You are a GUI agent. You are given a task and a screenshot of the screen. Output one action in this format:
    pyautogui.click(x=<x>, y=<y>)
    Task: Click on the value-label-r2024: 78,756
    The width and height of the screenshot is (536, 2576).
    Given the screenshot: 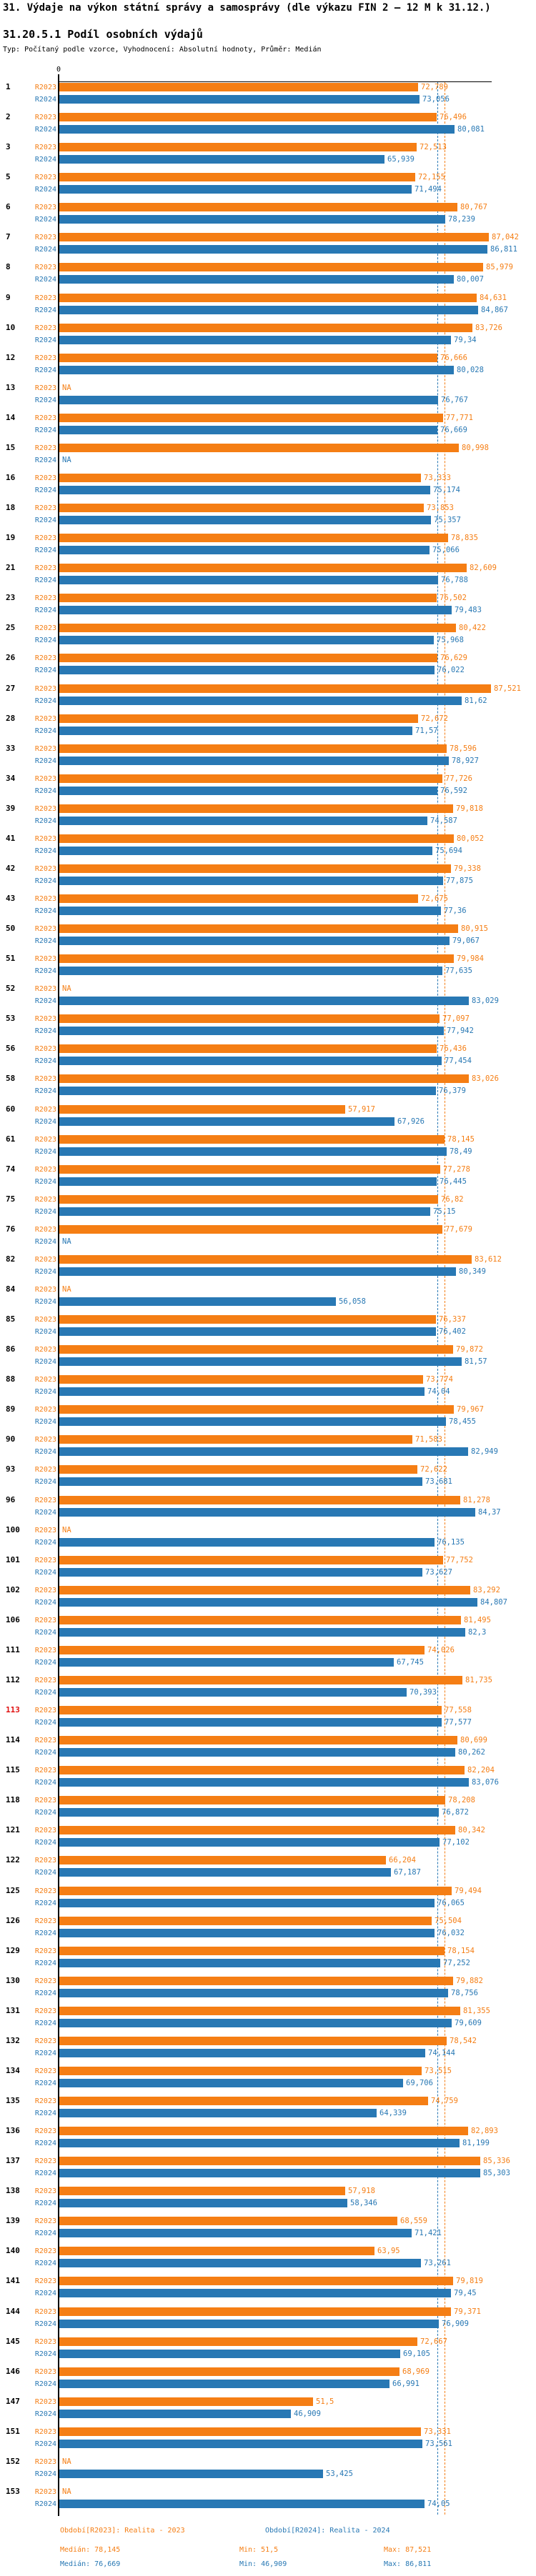 What is the action you would take?
    pyautogui.click(x=464, y=1993)
    